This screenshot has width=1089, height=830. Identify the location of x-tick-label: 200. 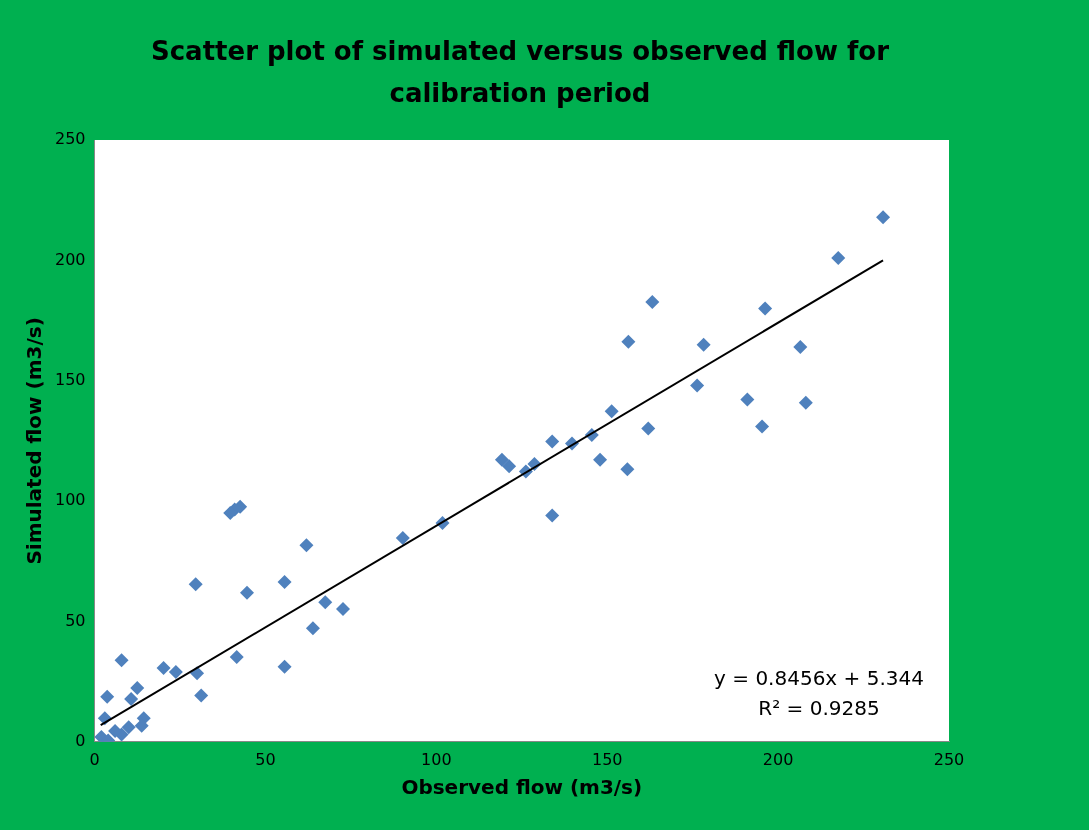
(778, 759).